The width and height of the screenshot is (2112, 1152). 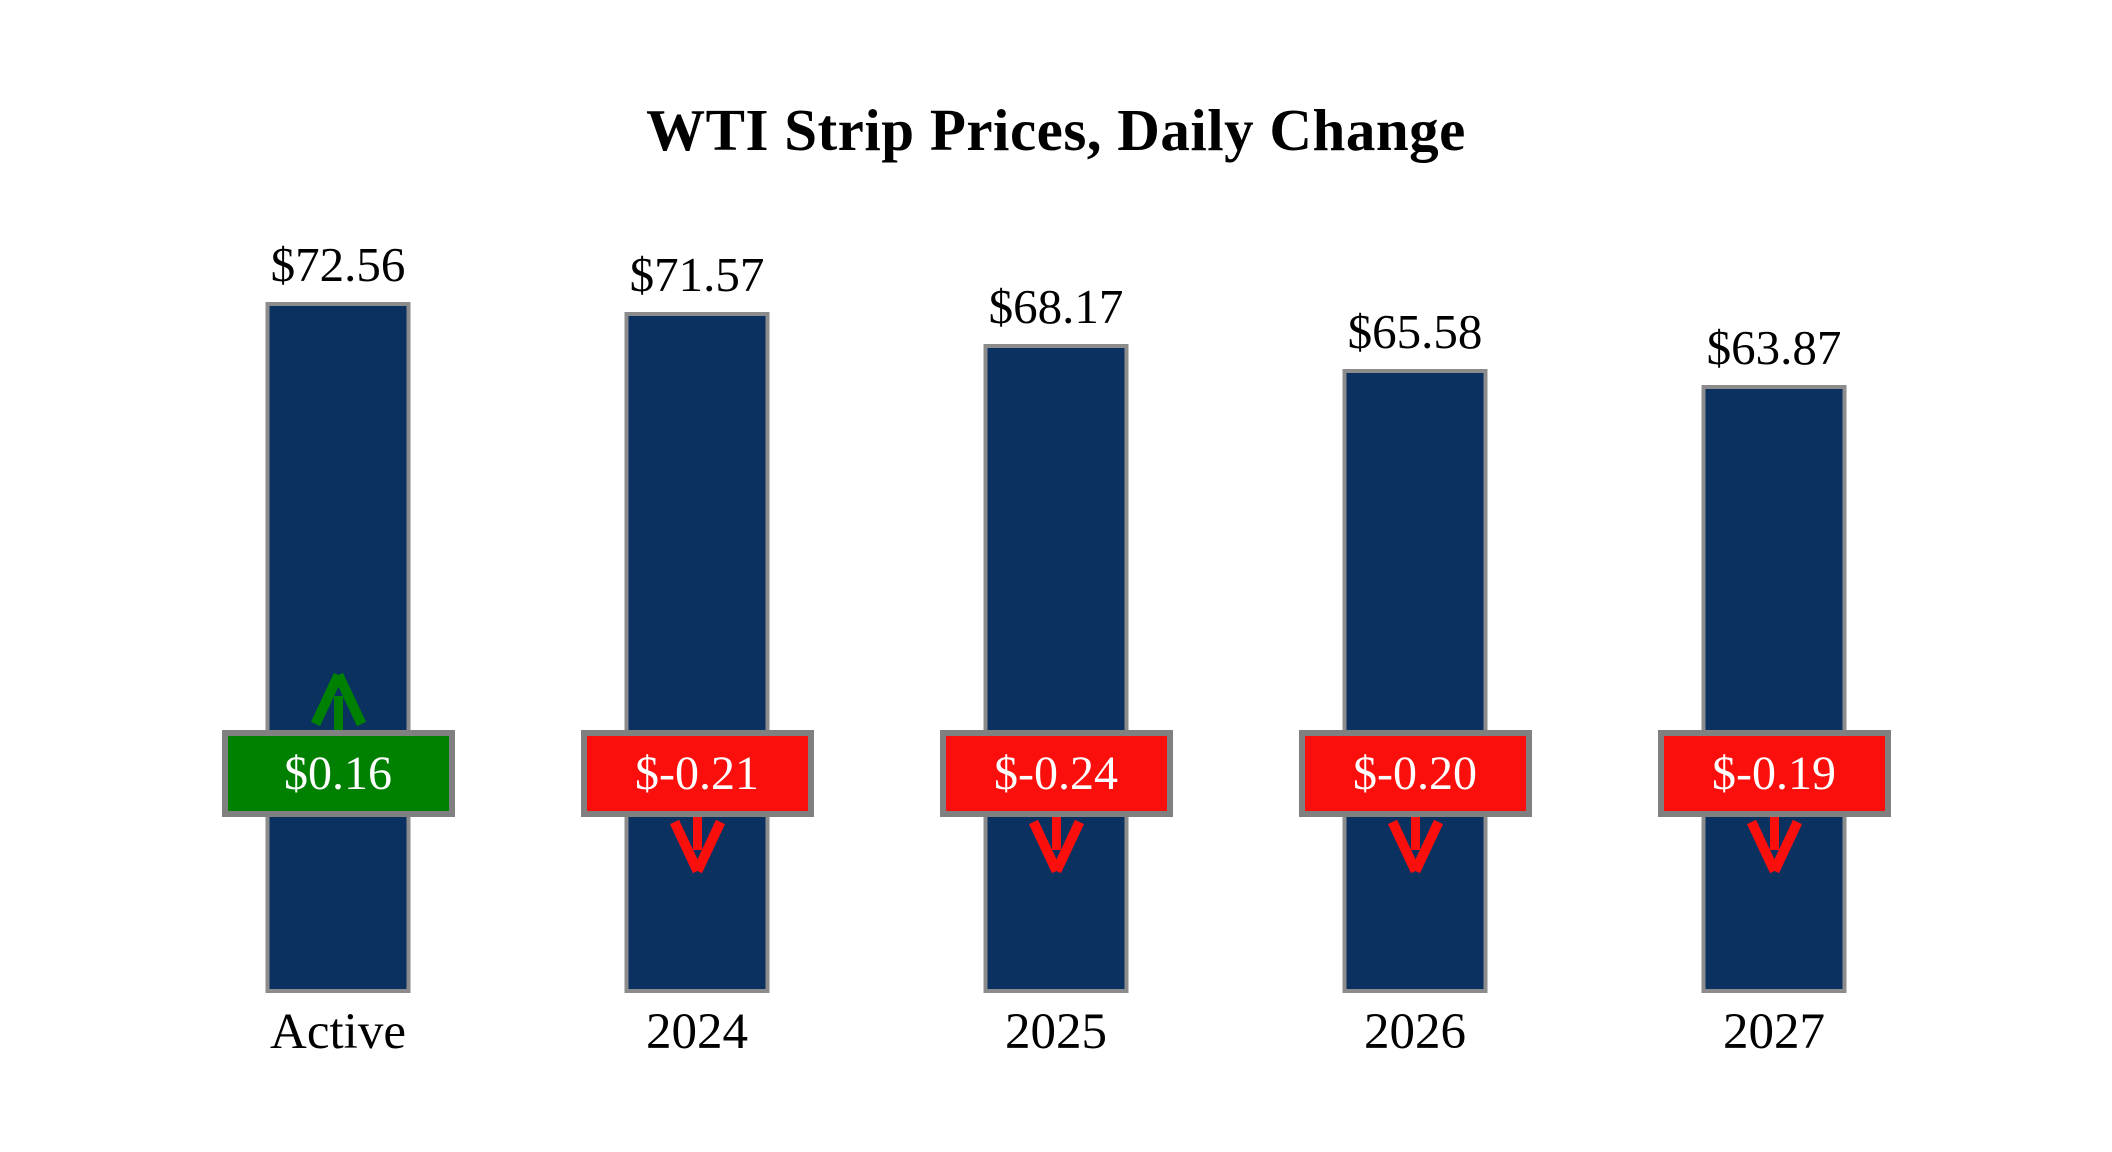 I want to click on price-bar: $0.16, so click(x=338, y=647).